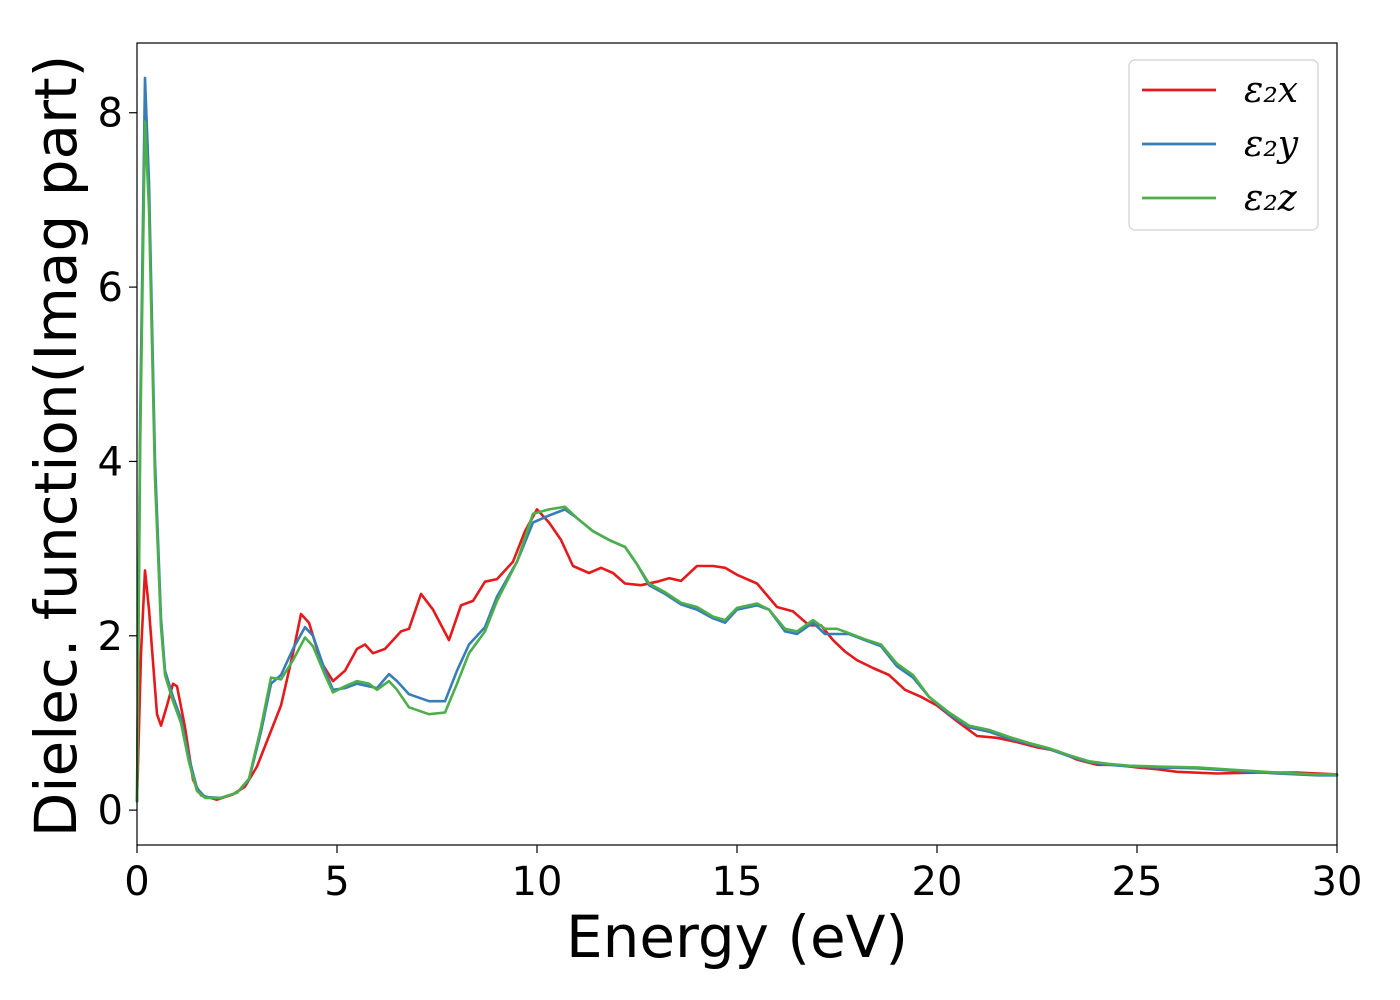 The image size is (1400, 1000). I want to click on x-tick-label: 20, so click(937, 882).